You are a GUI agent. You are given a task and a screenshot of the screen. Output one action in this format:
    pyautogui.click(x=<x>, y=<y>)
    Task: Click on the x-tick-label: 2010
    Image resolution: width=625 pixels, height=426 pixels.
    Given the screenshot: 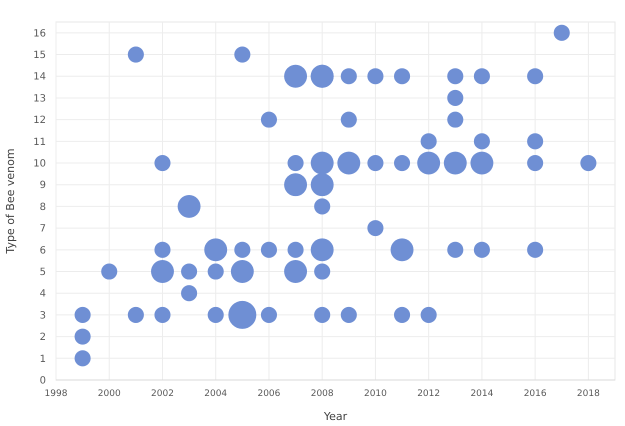 What is the action you would take?
    pyautogui.click(x=376, y=394)
    